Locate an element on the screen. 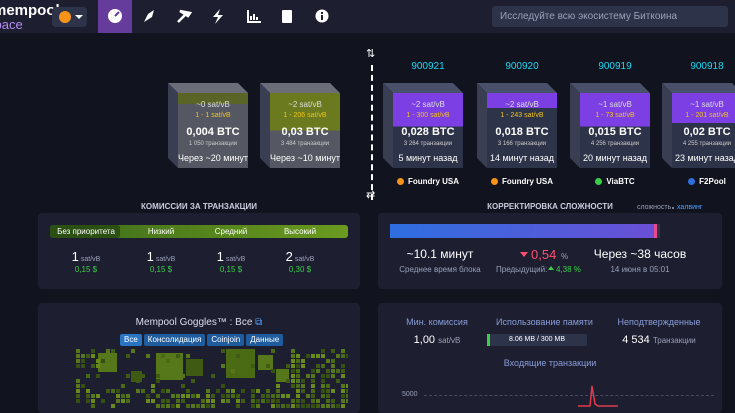 This screenshot has height=413, width=735. swap-icon: ⇅ is located at coordinates (371, 54).